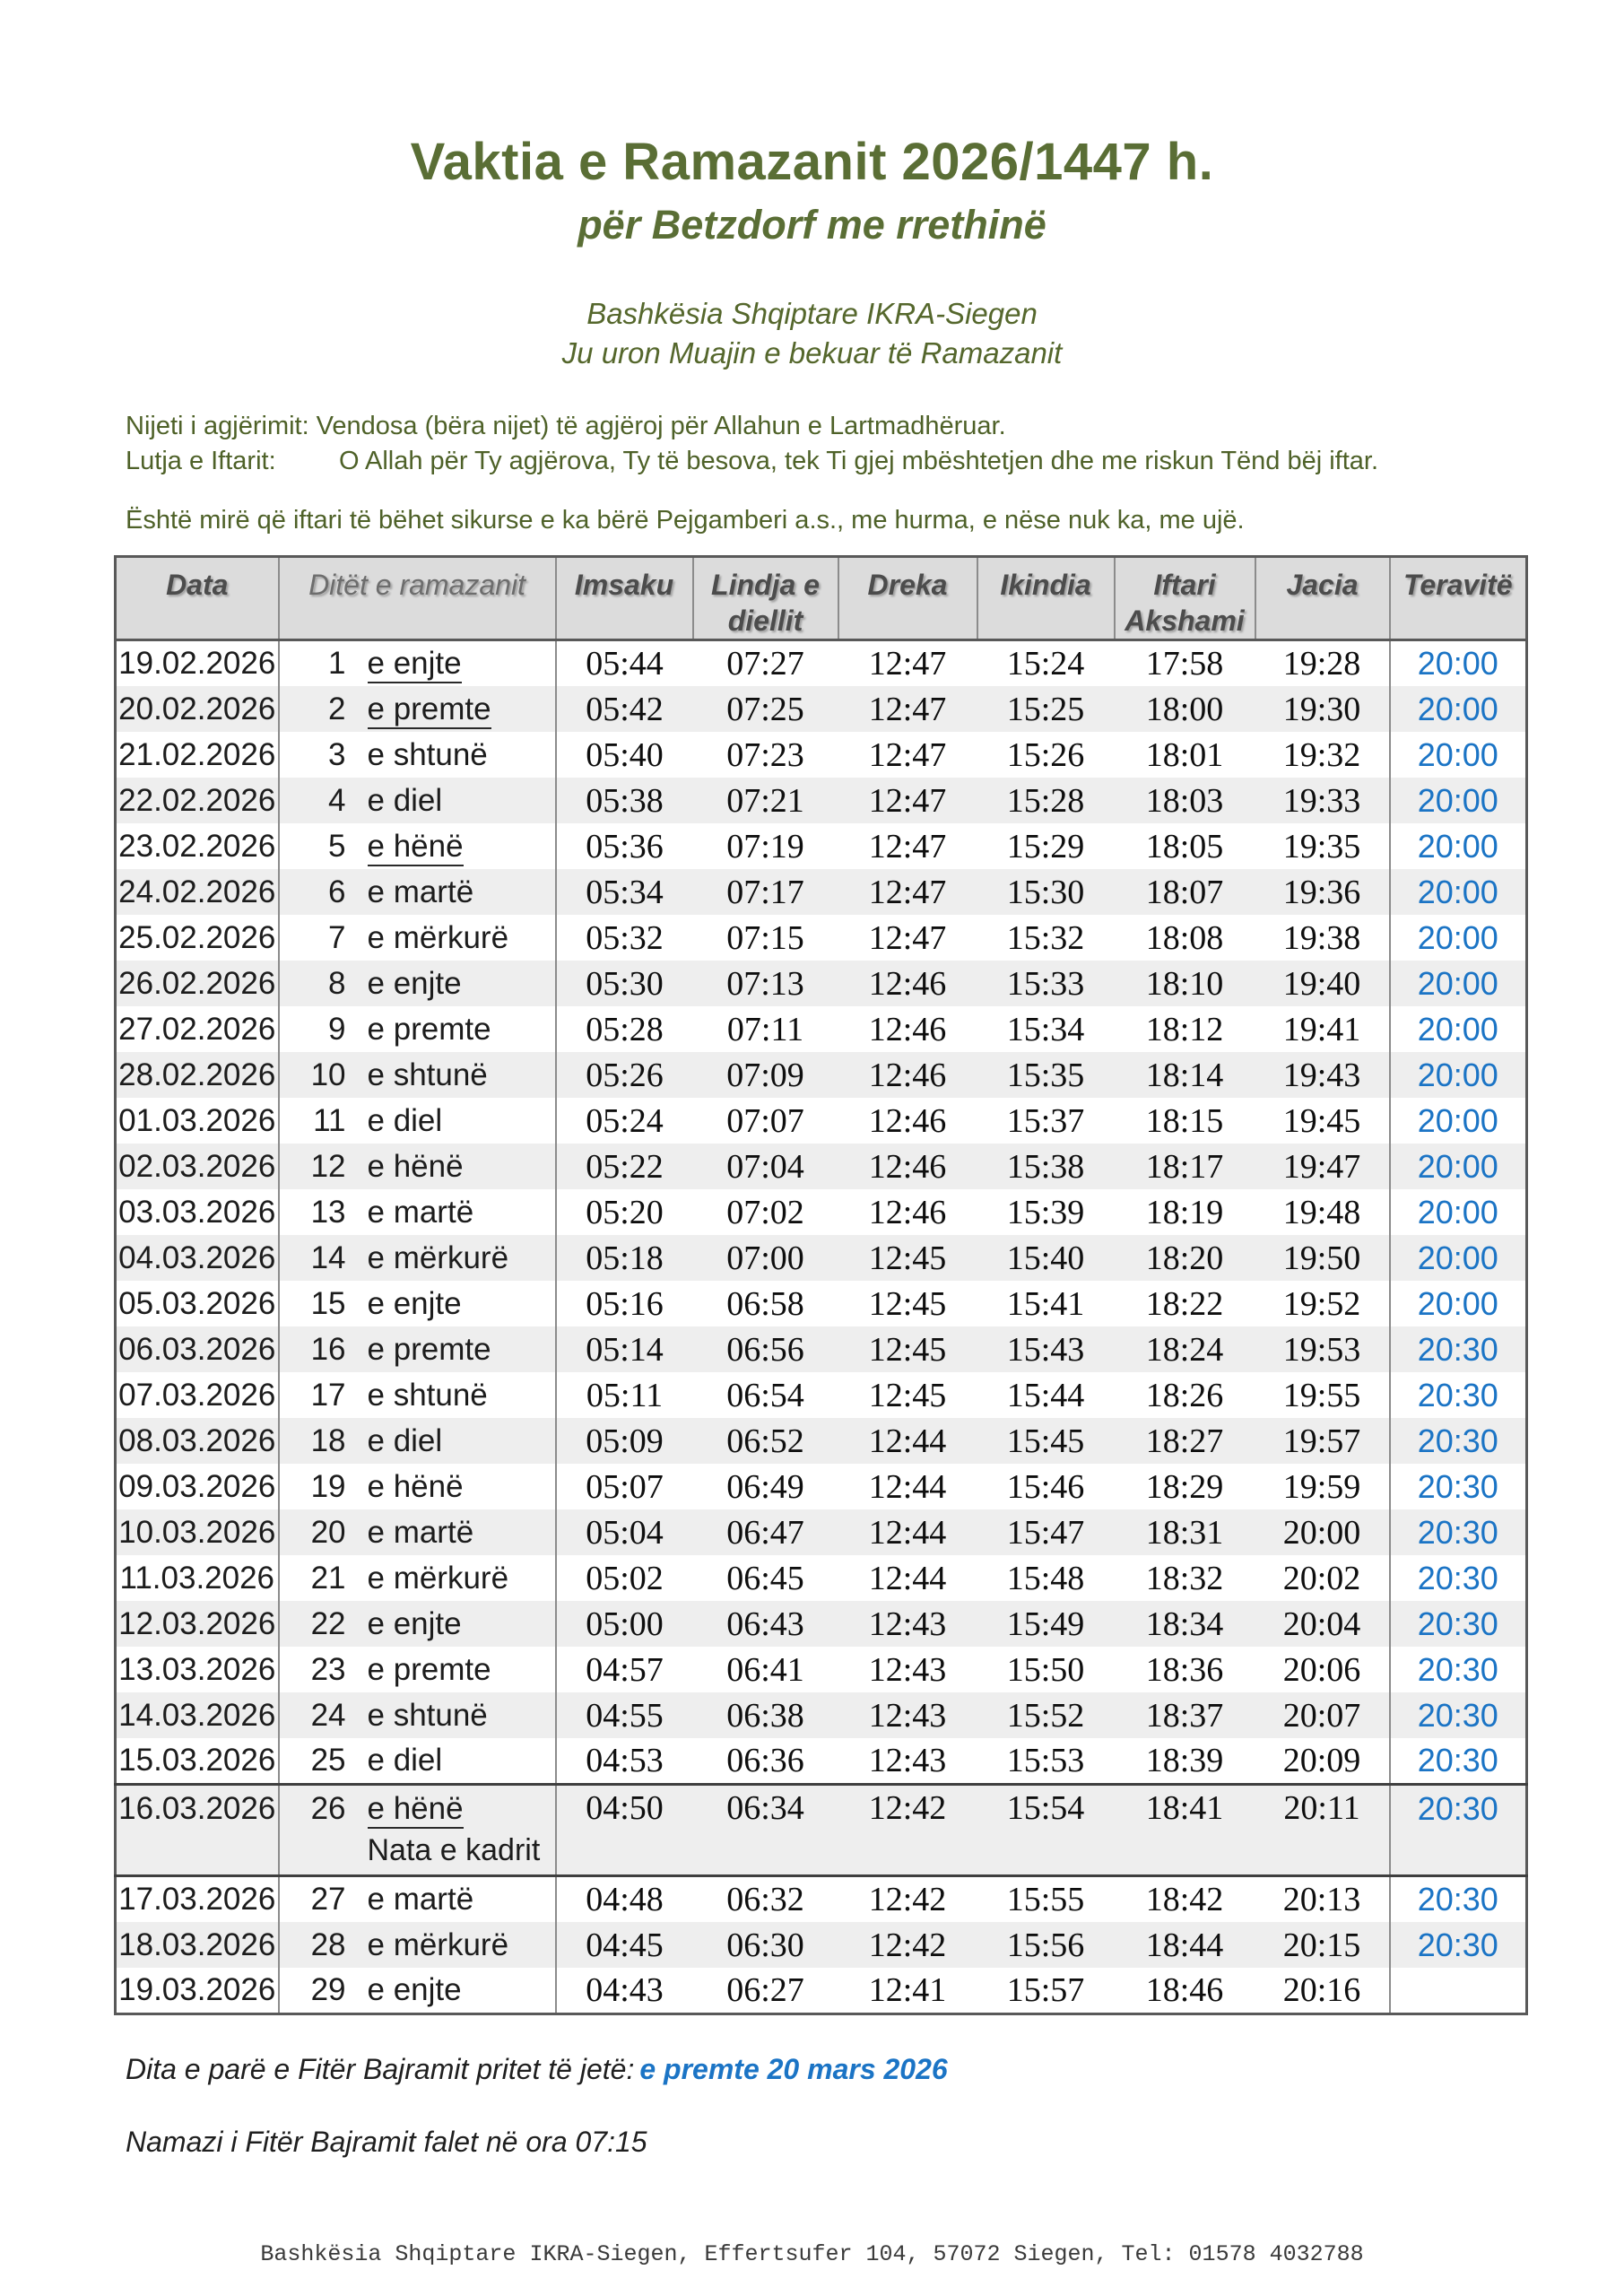 The width and height of the screenshot is (1624, 2296). I want to click on page-subtitle: për Betzdorf me rrethinë, so click(812, 225).